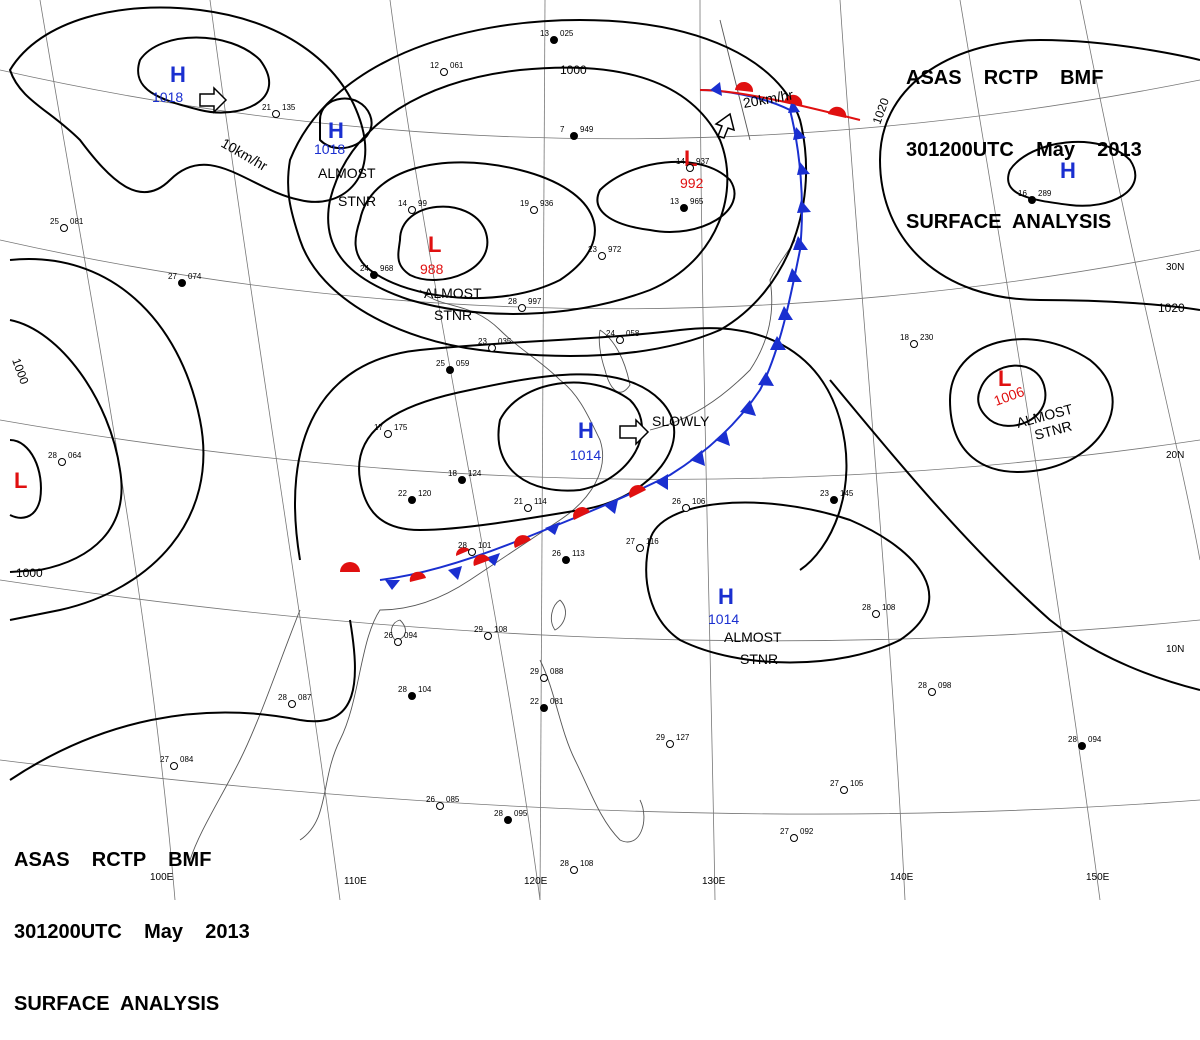 This screenshot has width=1200, height=1040. I want to click on lon-label-140e: 140E, so click(902, 877).